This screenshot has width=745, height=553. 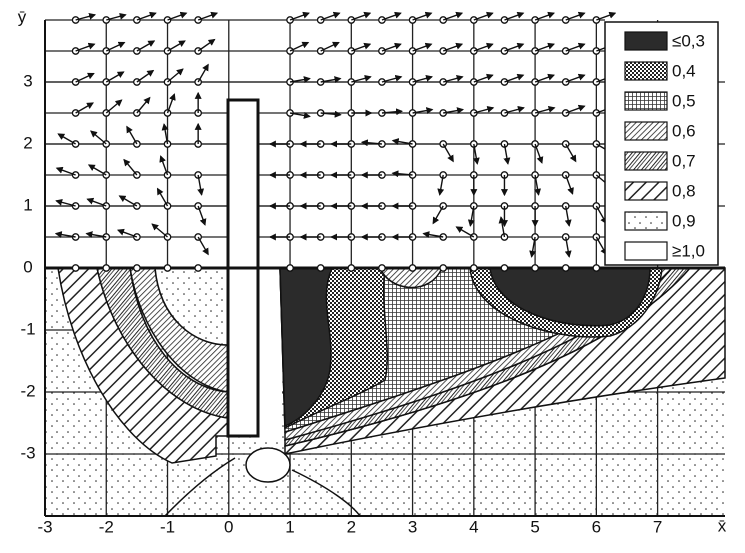 I want to click on legend-label: ≤0,3, so click(x=688, y=40).